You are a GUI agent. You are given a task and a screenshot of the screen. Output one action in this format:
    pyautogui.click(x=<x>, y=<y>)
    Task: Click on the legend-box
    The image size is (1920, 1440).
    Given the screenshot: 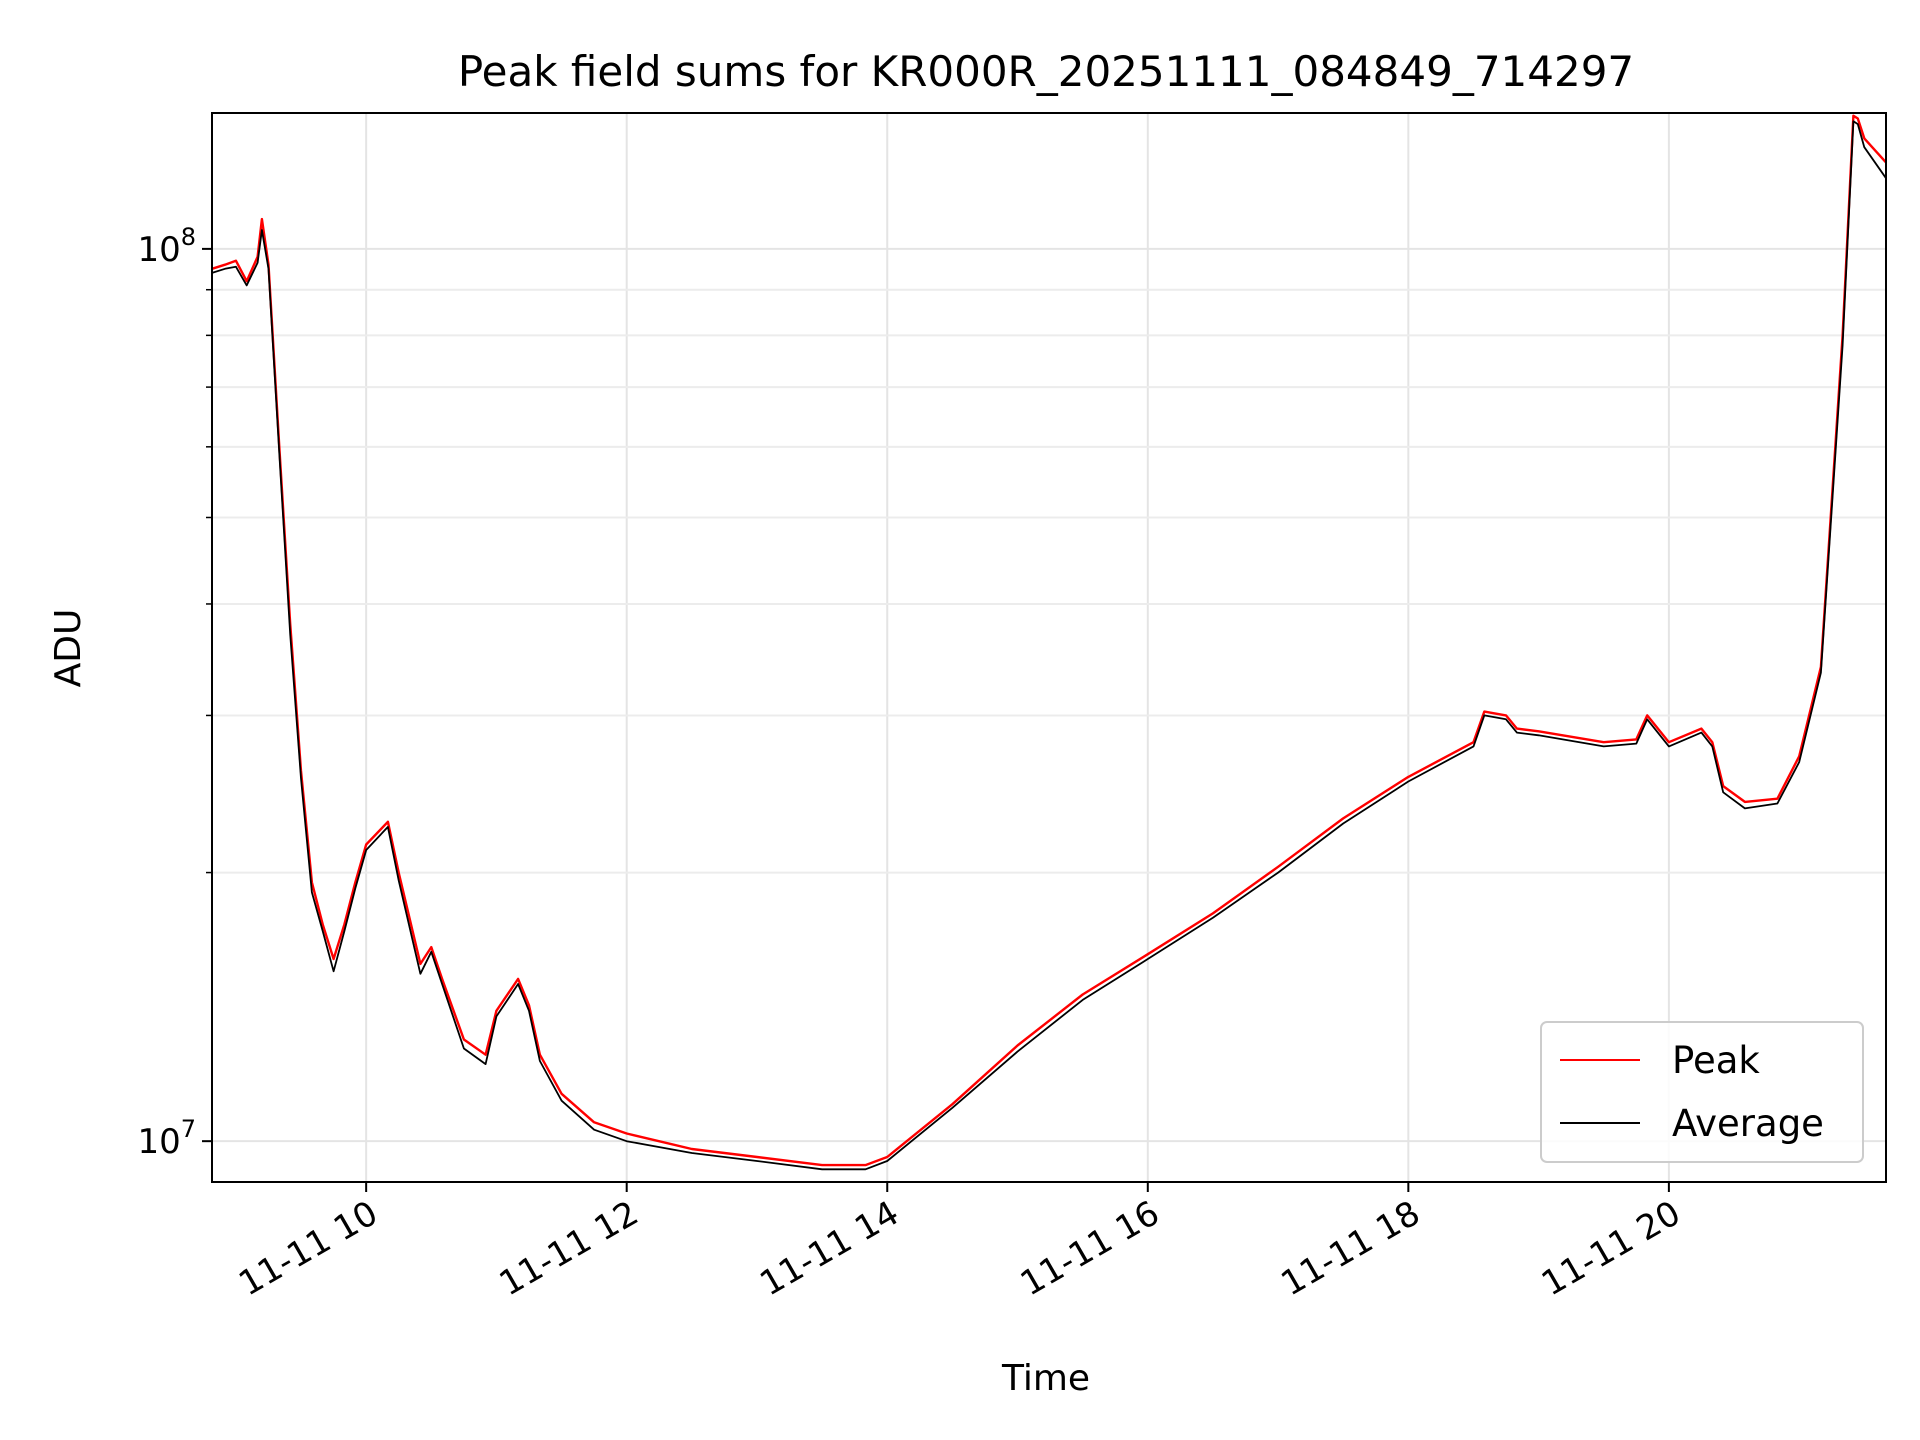 What is the action you would take?
    pyautogui.click(x=1702, y=1092)
    